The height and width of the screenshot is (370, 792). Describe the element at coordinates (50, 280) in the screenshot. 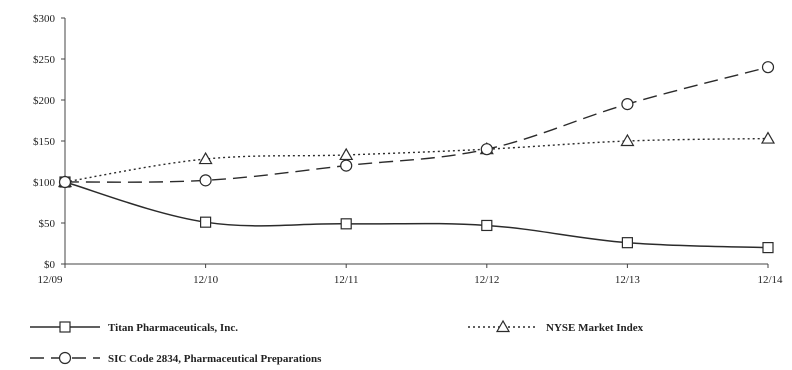

I see `x-tick-label: 12/09` at that location.